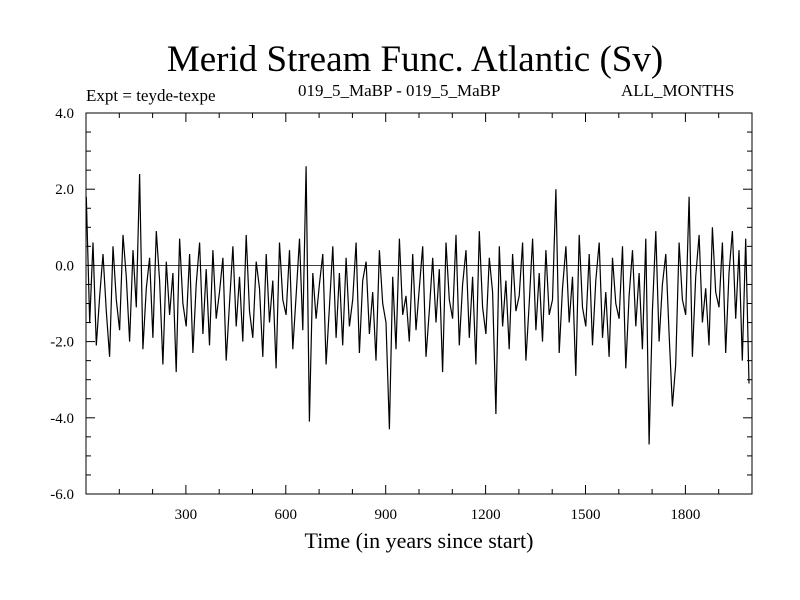  I want to click on x-tick-label: 600, so click(286, 515).